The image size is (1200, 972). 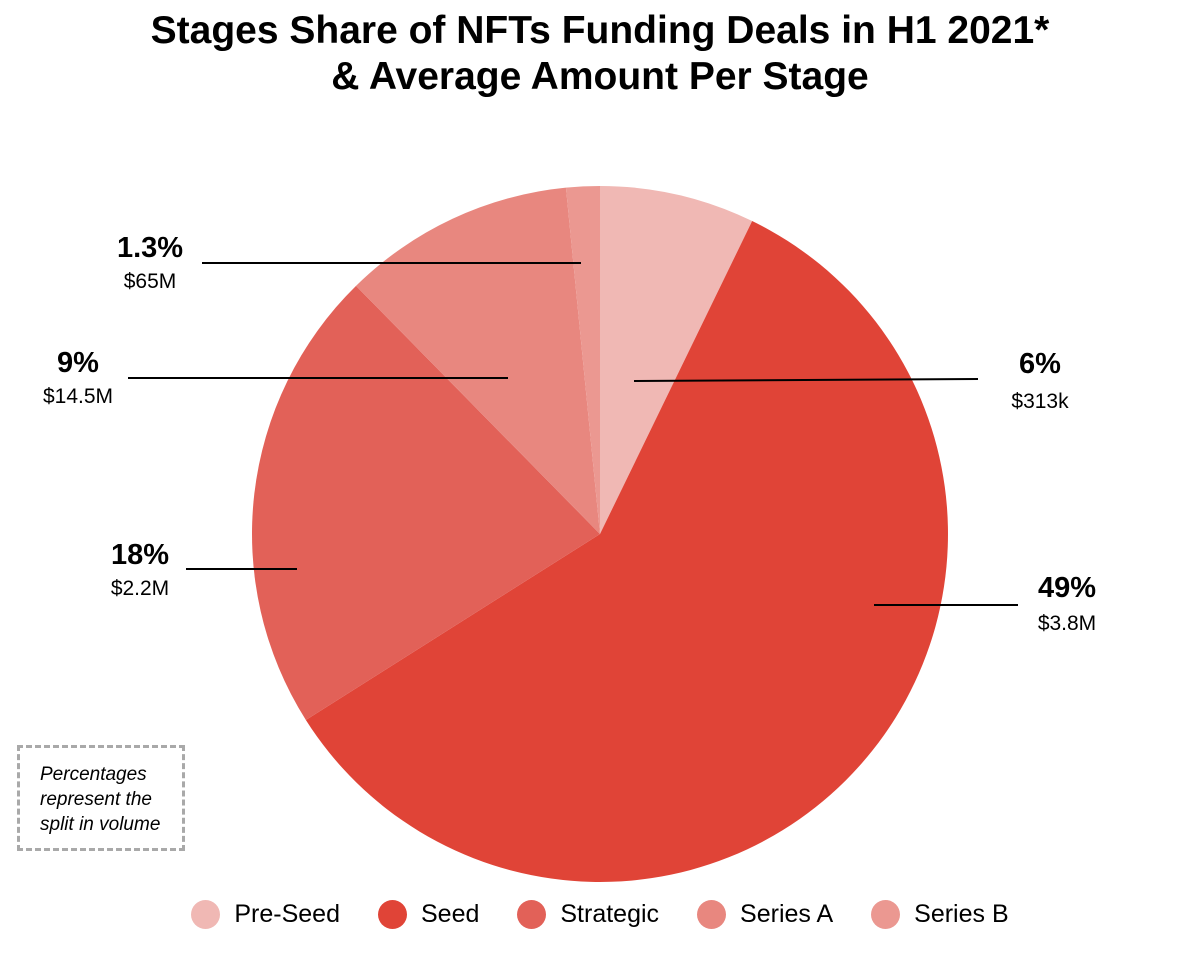 What do you see at coordinates (712, 914) in the screenshot?
I see `legend-swatch-series-a` at bounding box center [712, 914].